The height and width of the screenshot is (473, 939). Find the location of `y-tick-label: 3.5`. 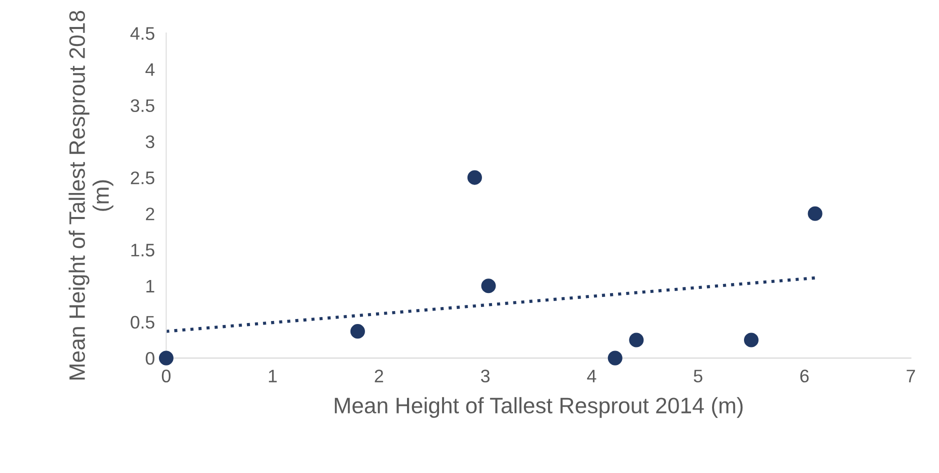

y-tick-label: 3.5 is located at coordinates (142, 105).